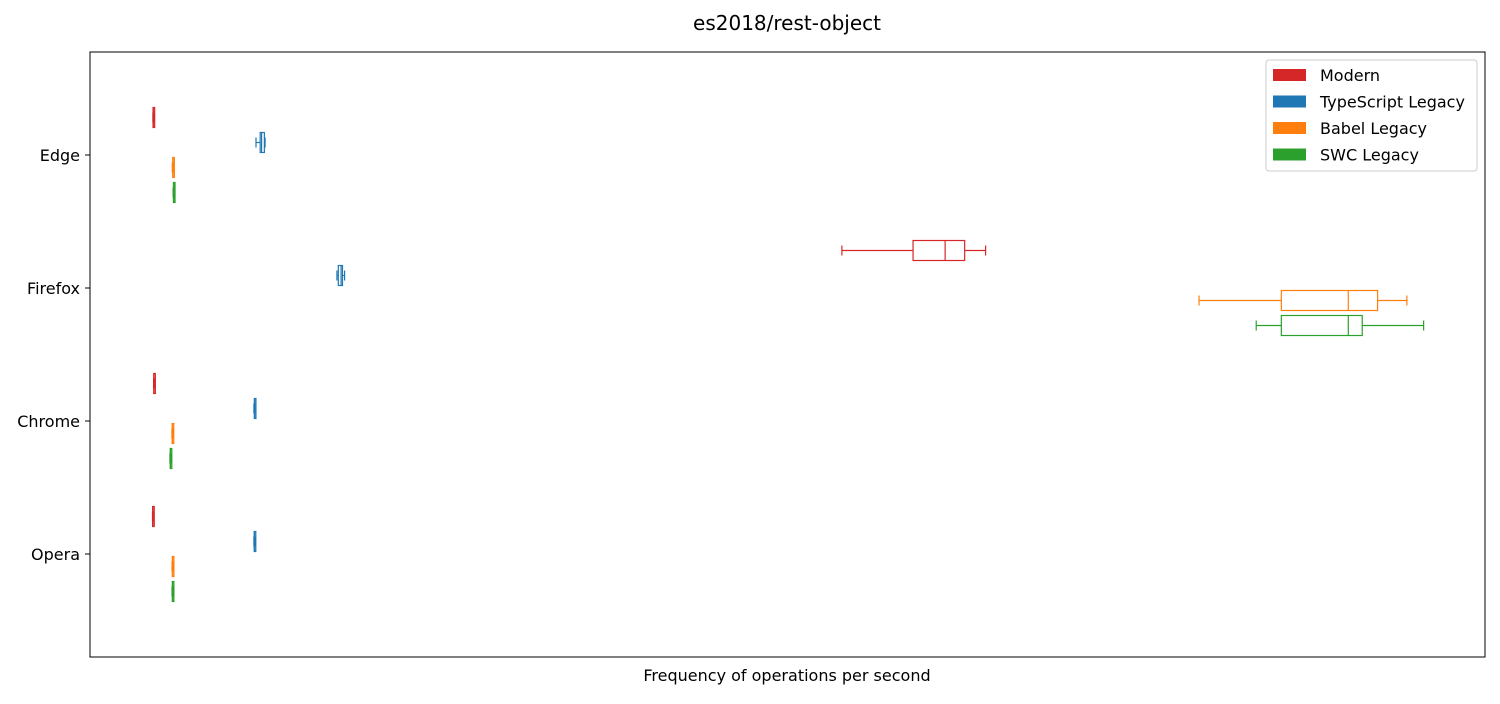  I want to click on box-swc-legacy-firefox, so click(1340, 325).